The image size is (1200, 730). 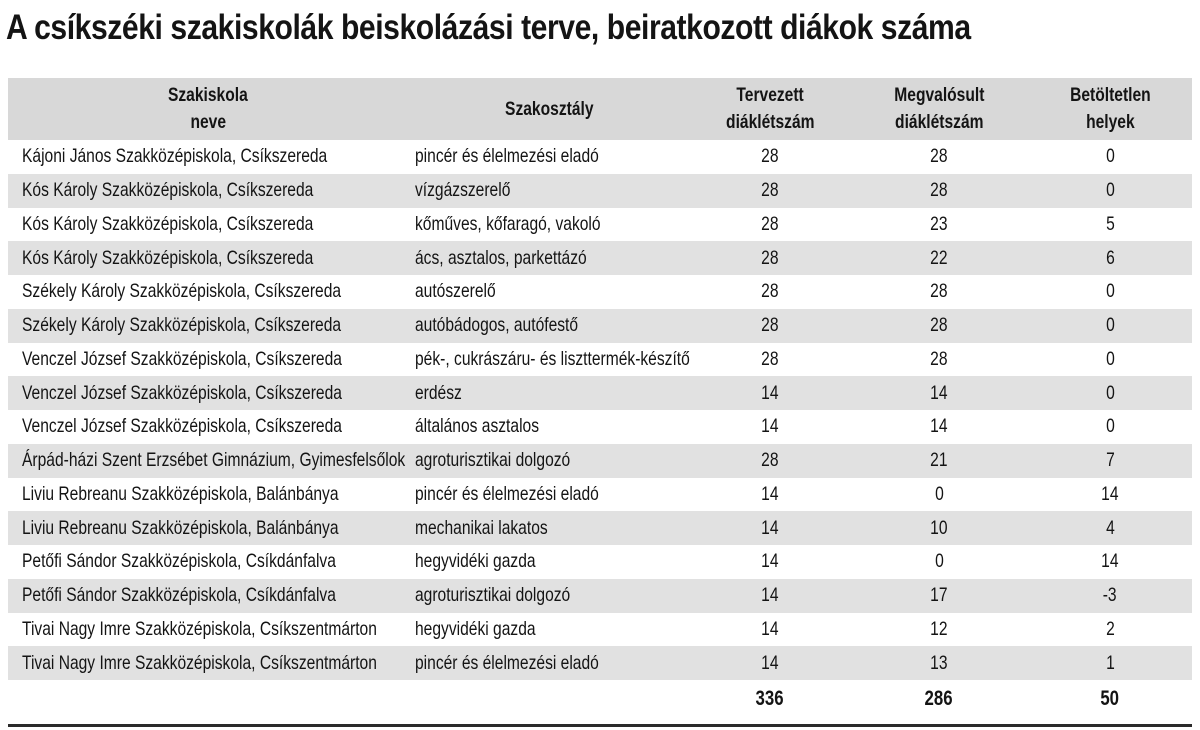 What do you see at coordinates (549, 292) in the screenshot?
I see `cell-department: autószerelő` at bounding box center [549, 292].